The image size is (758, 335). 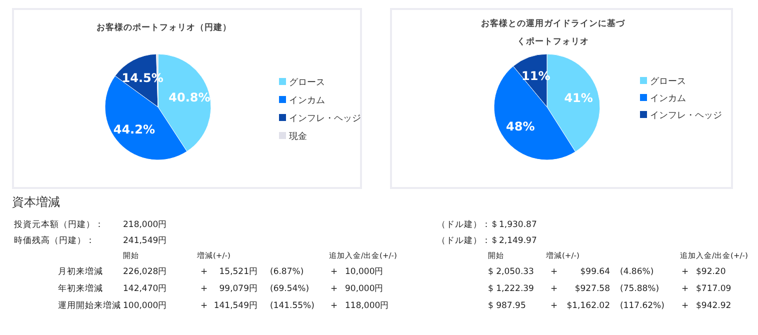 What do you see at coordinates (54, 240) in the screenshot?
I see `text: 時価残高（円建）：` at bounding box center [54, 240].